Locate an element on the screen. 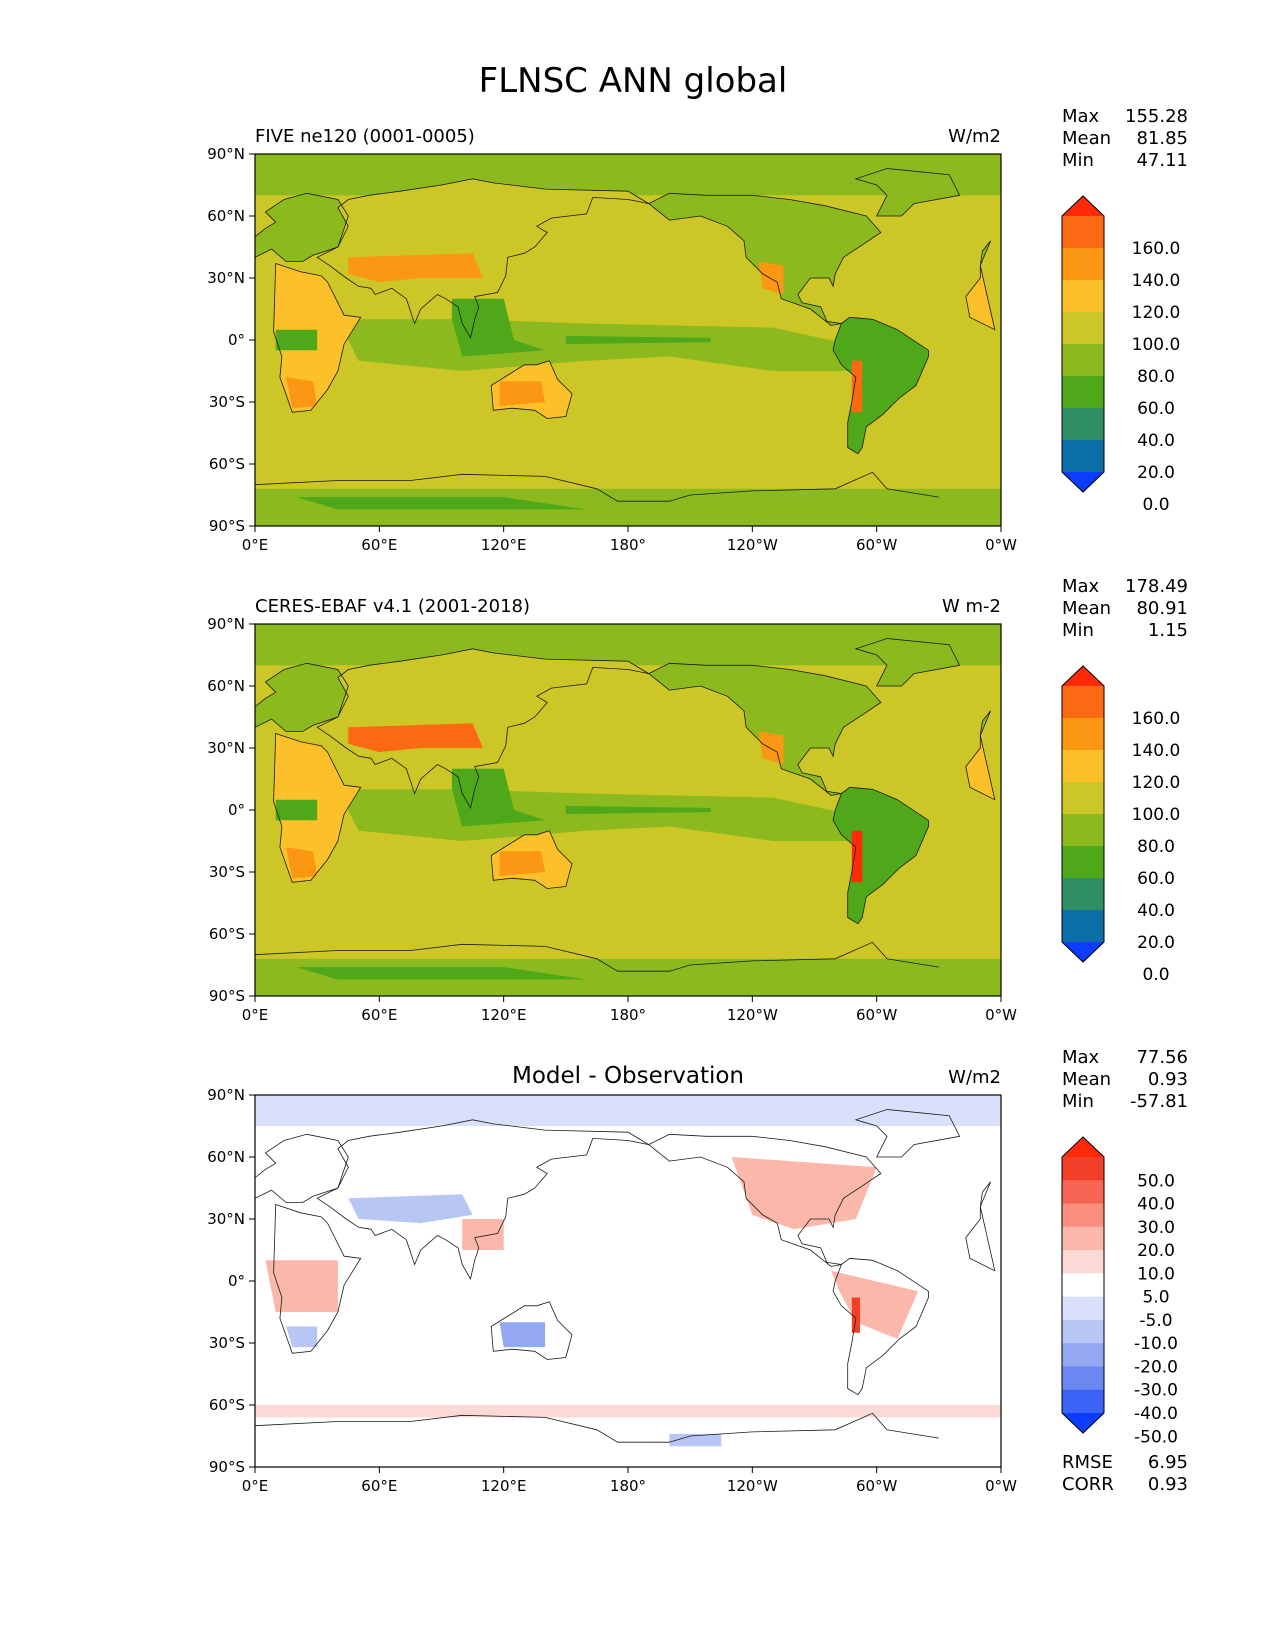 The width and height of the screenshot is (1275, 1650). field-central-asia is located at coordinates (415, 268).